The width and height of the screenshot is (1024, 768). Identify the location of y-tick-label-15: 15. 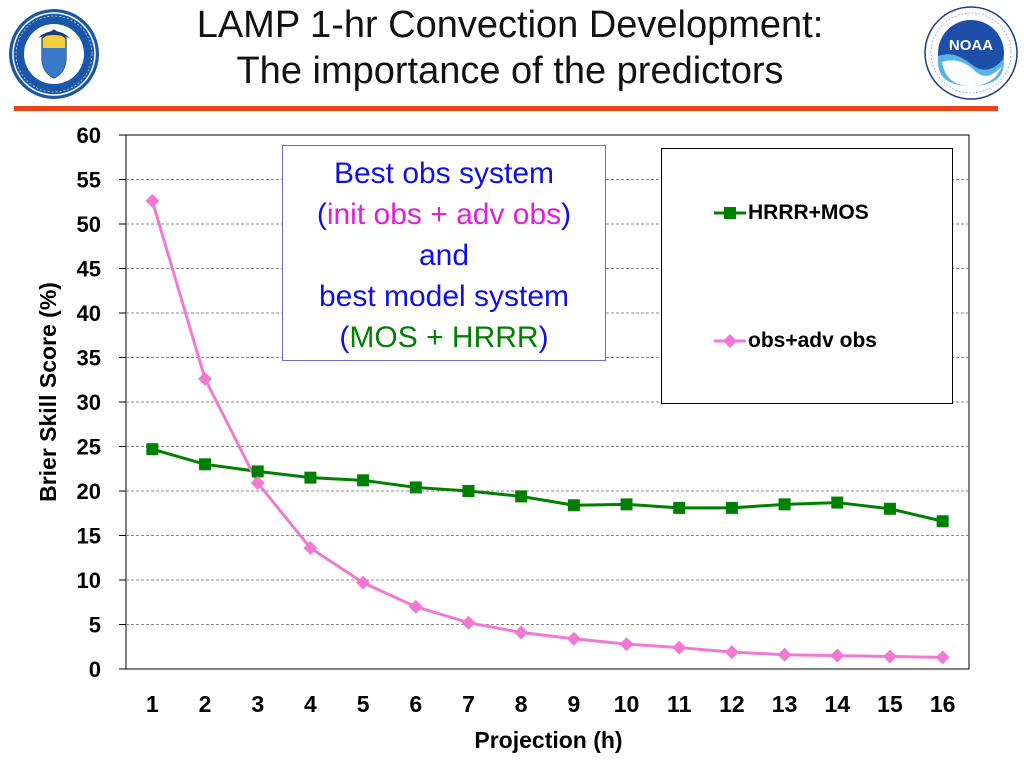
(89, 536).